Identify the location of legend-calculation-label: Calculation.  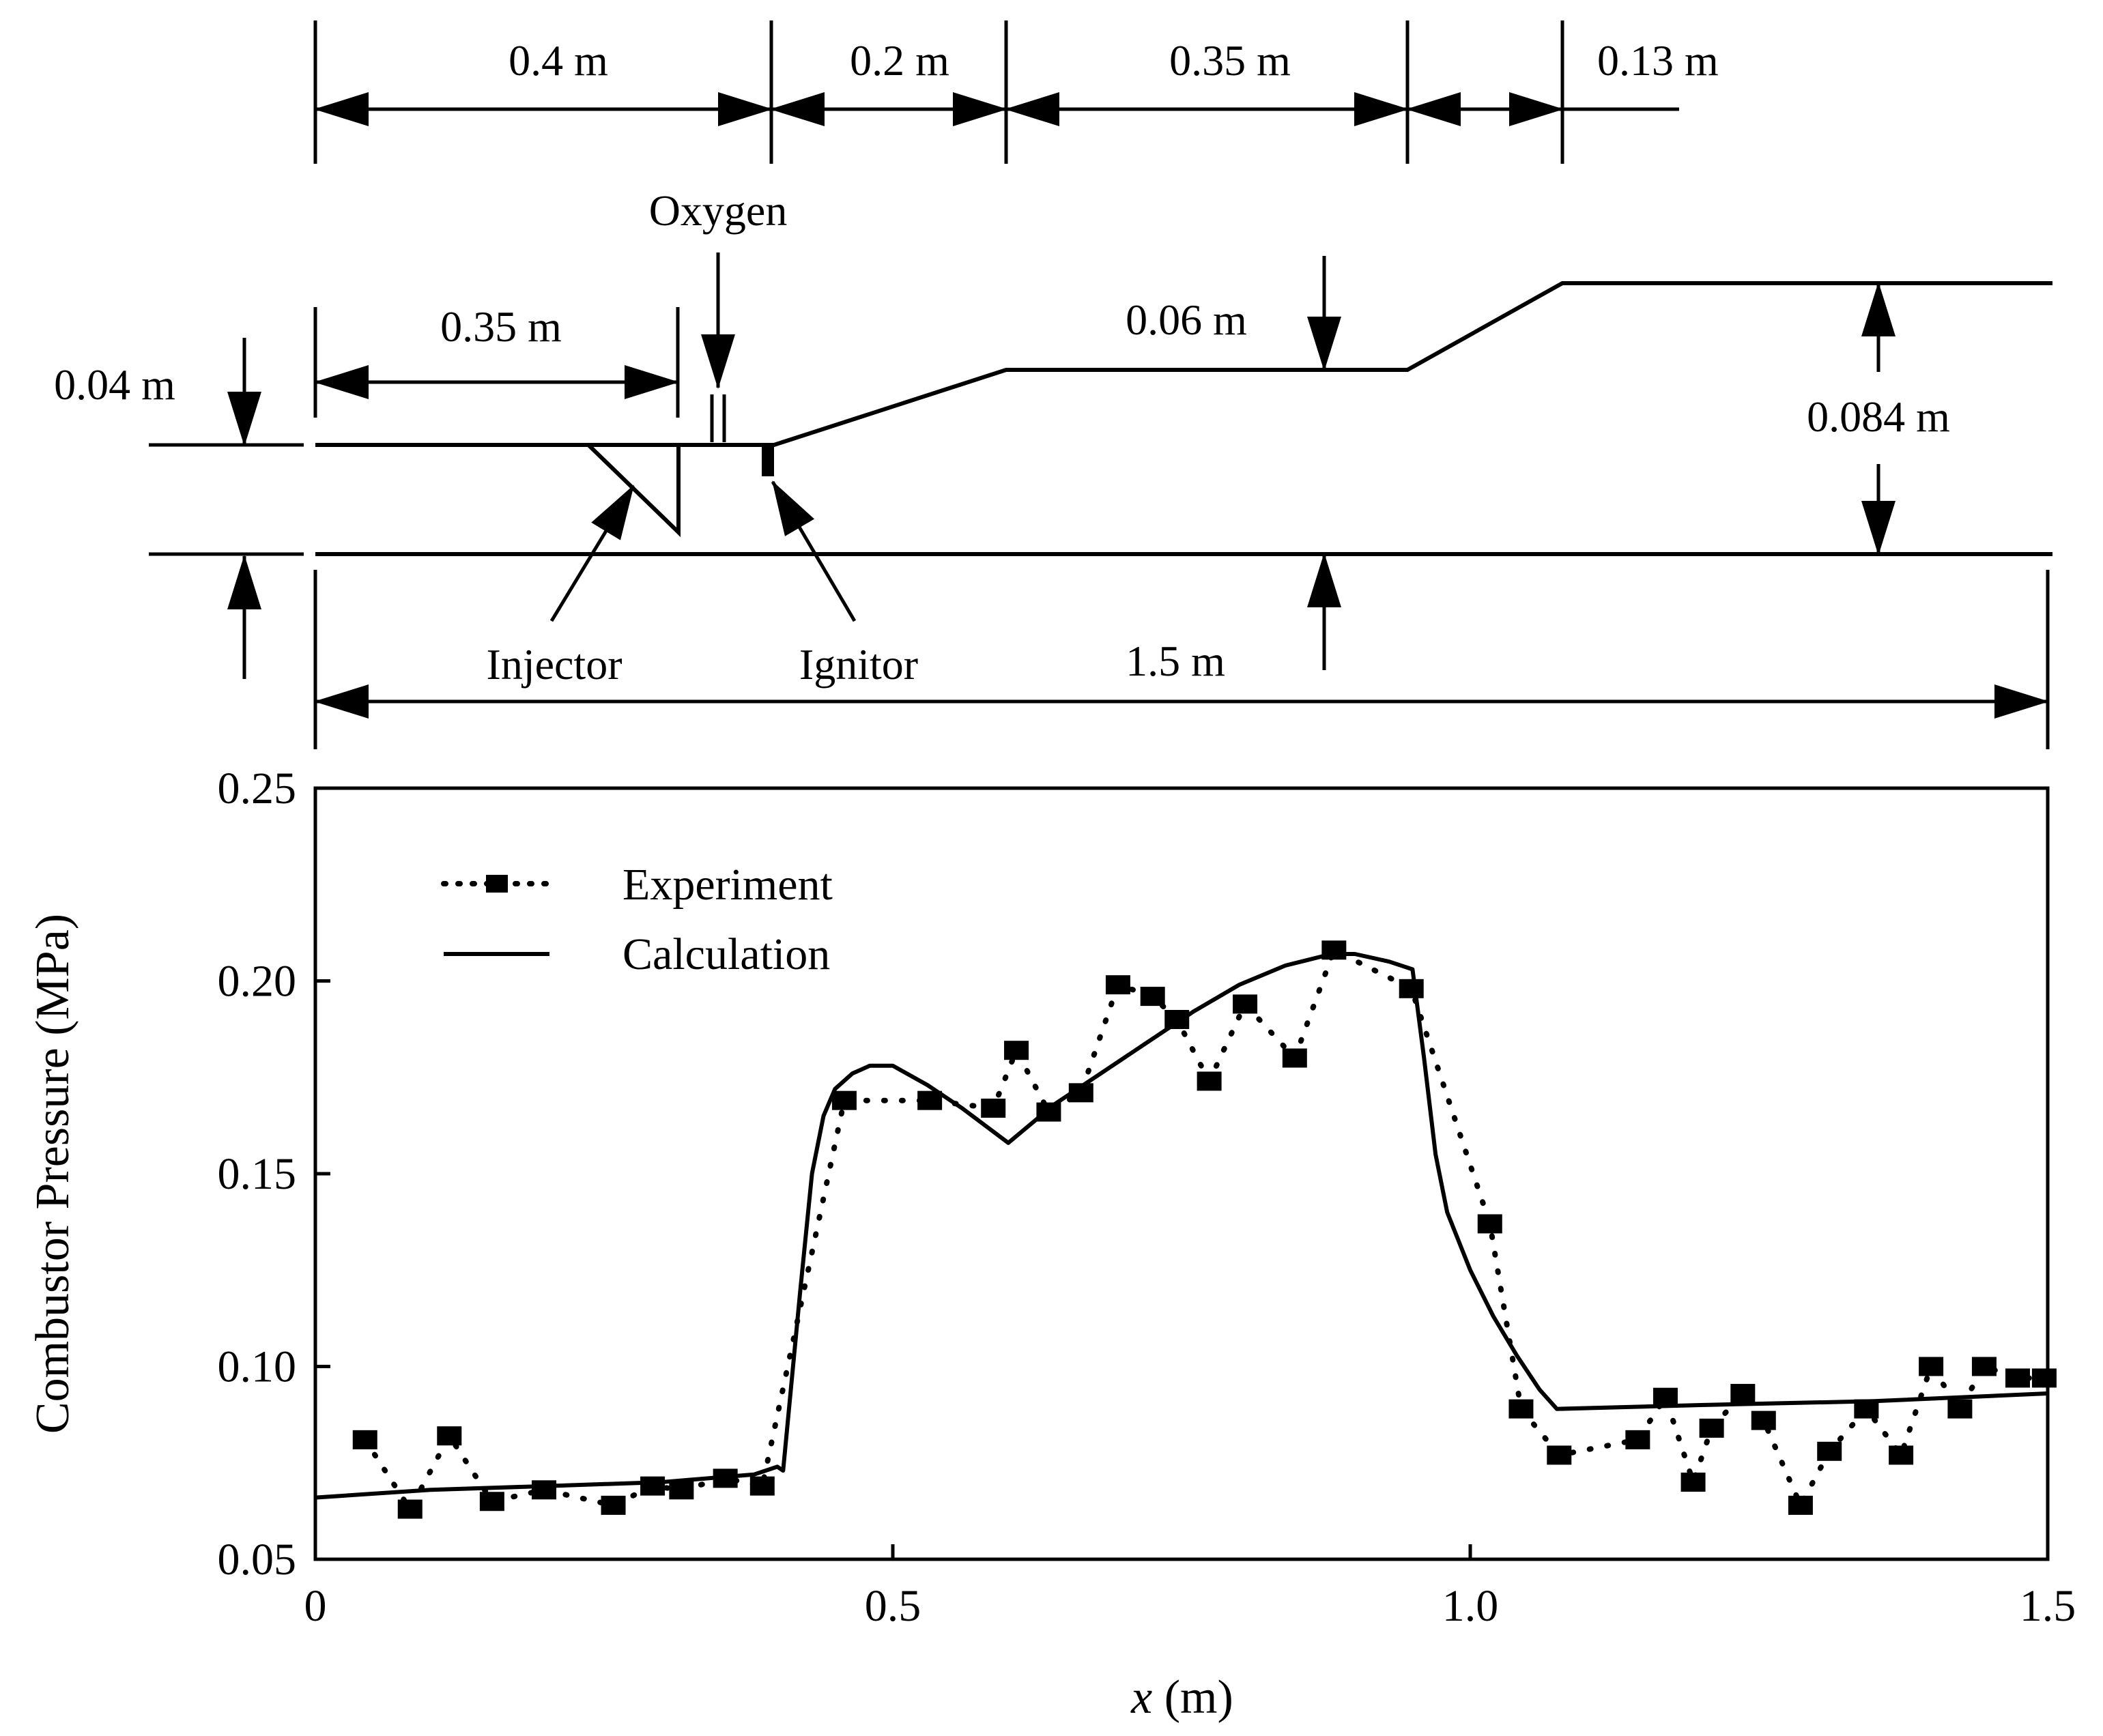
(726, 954).